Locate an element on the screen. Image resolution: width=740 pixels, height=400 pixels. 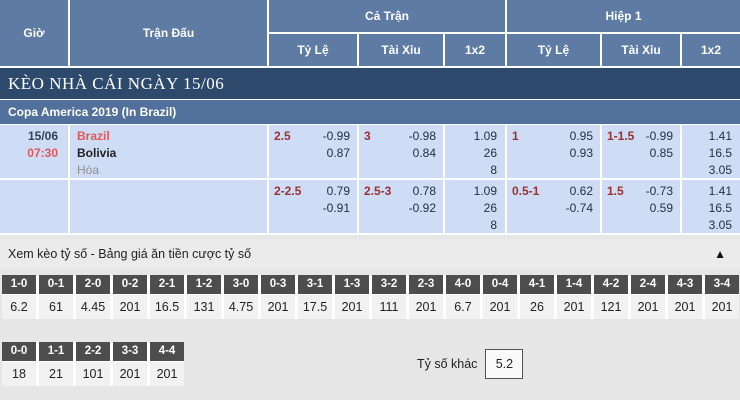
score-odds-cell: 2-4 201 is located at coordinates (648, 297).